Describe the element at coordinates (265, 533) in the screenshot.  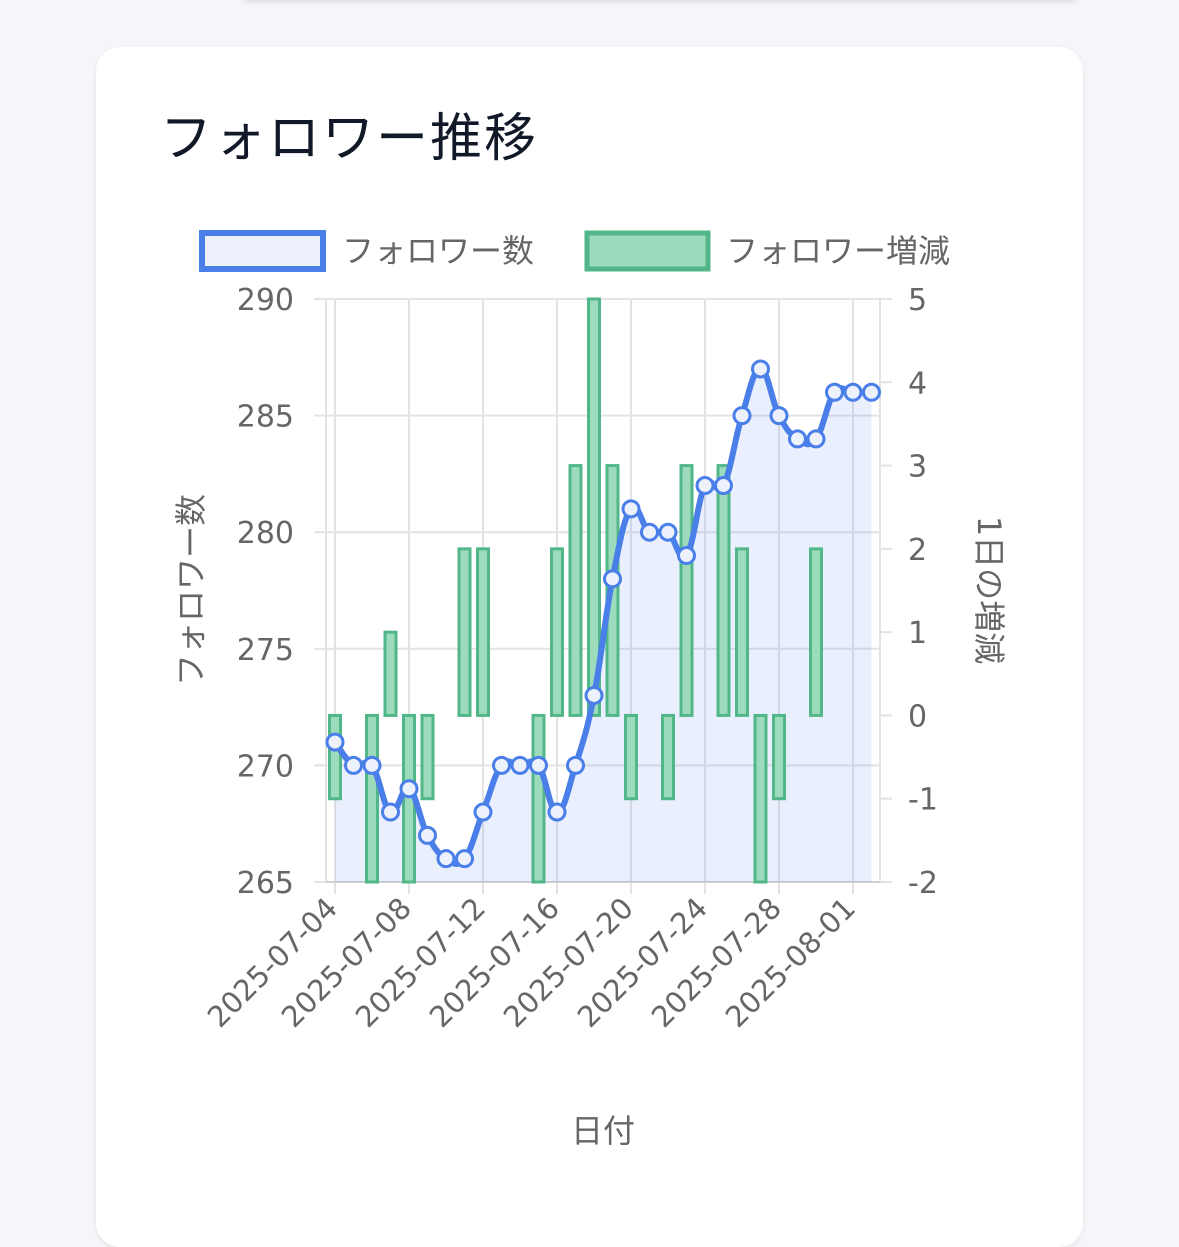
I see `left-tick-label: 280` at that location.